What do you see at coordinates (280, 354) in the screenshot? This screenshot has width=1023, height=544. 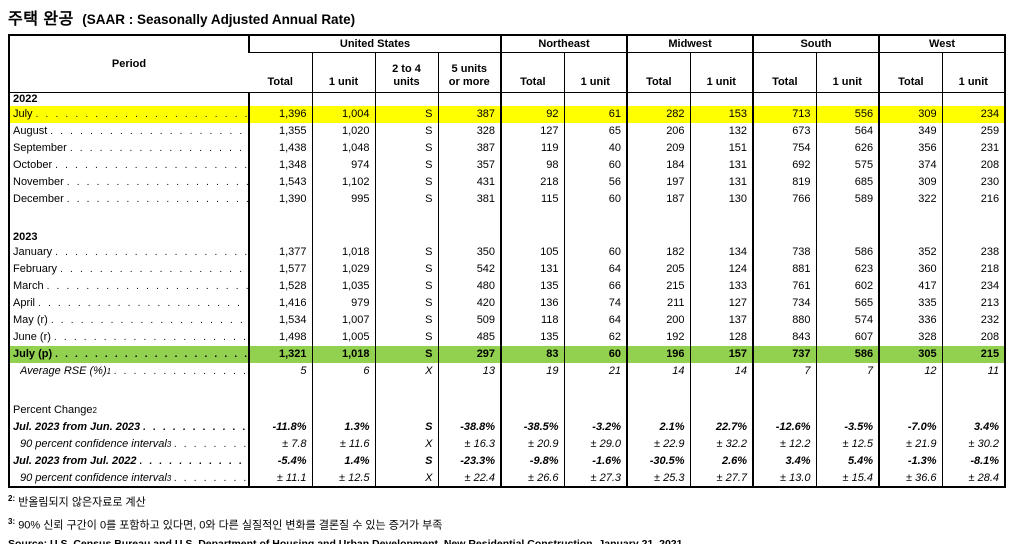 I see `value-cell: 1,321` at bounding box center [280, 354].